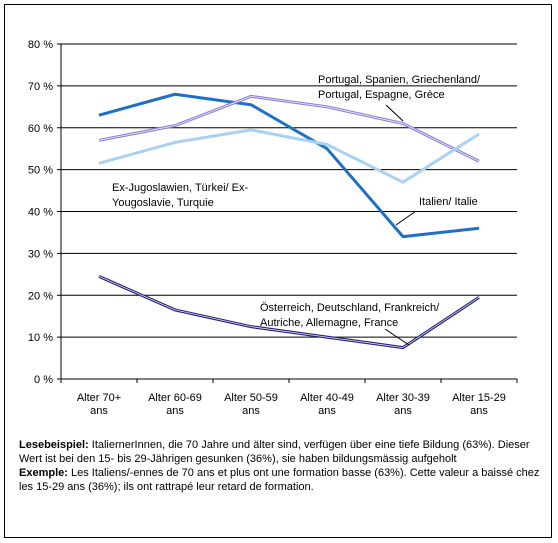 The image size is (558, 543). Describe the element at coordinates (99, 398) in the screenshot. I see `x-tick-label: Alter 70+` at that location.